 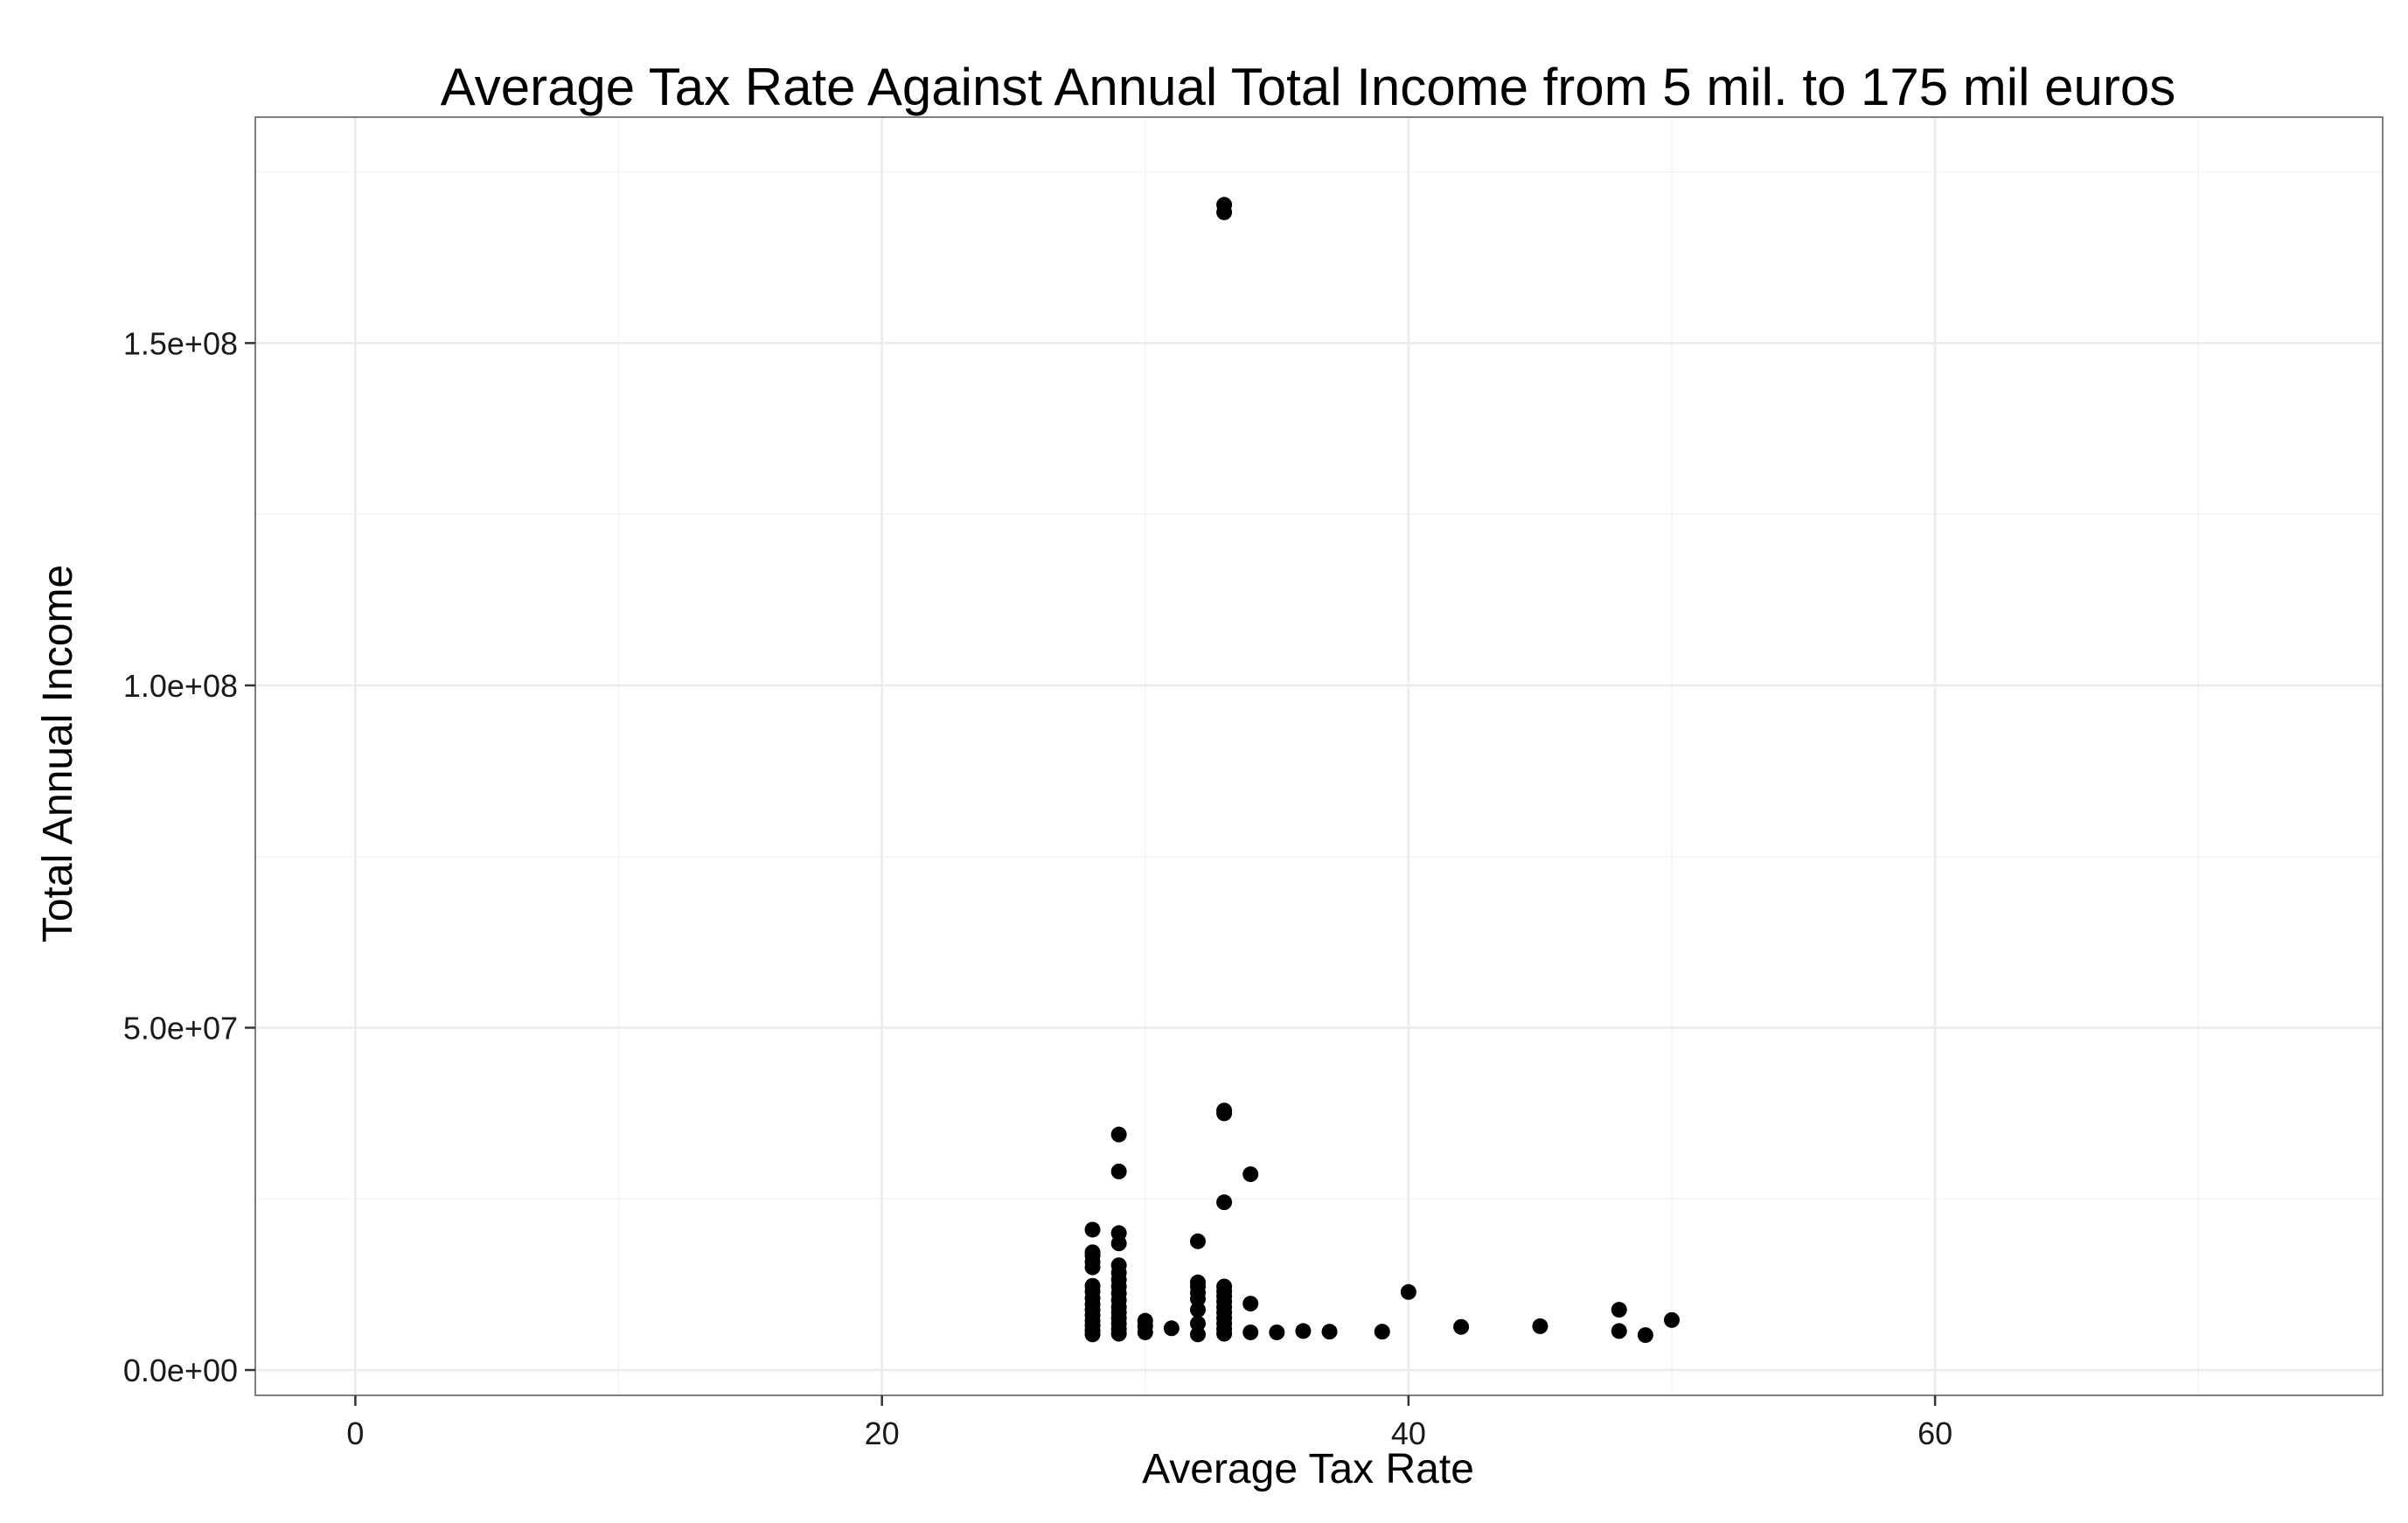 I want to click on x-tick-label: 60, so click(x=1934, y=1433).